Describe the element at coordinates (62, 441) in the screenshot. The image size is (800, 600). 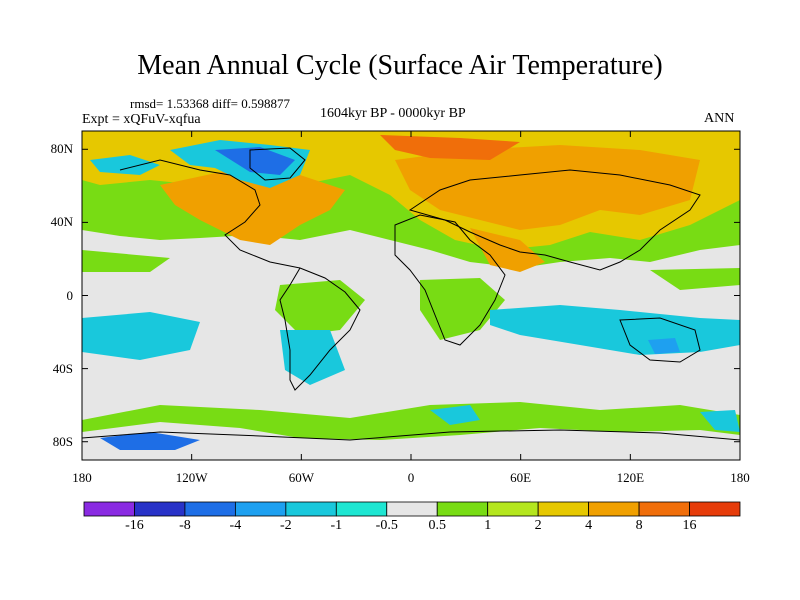
I see `lat-label: 80S` at that location.